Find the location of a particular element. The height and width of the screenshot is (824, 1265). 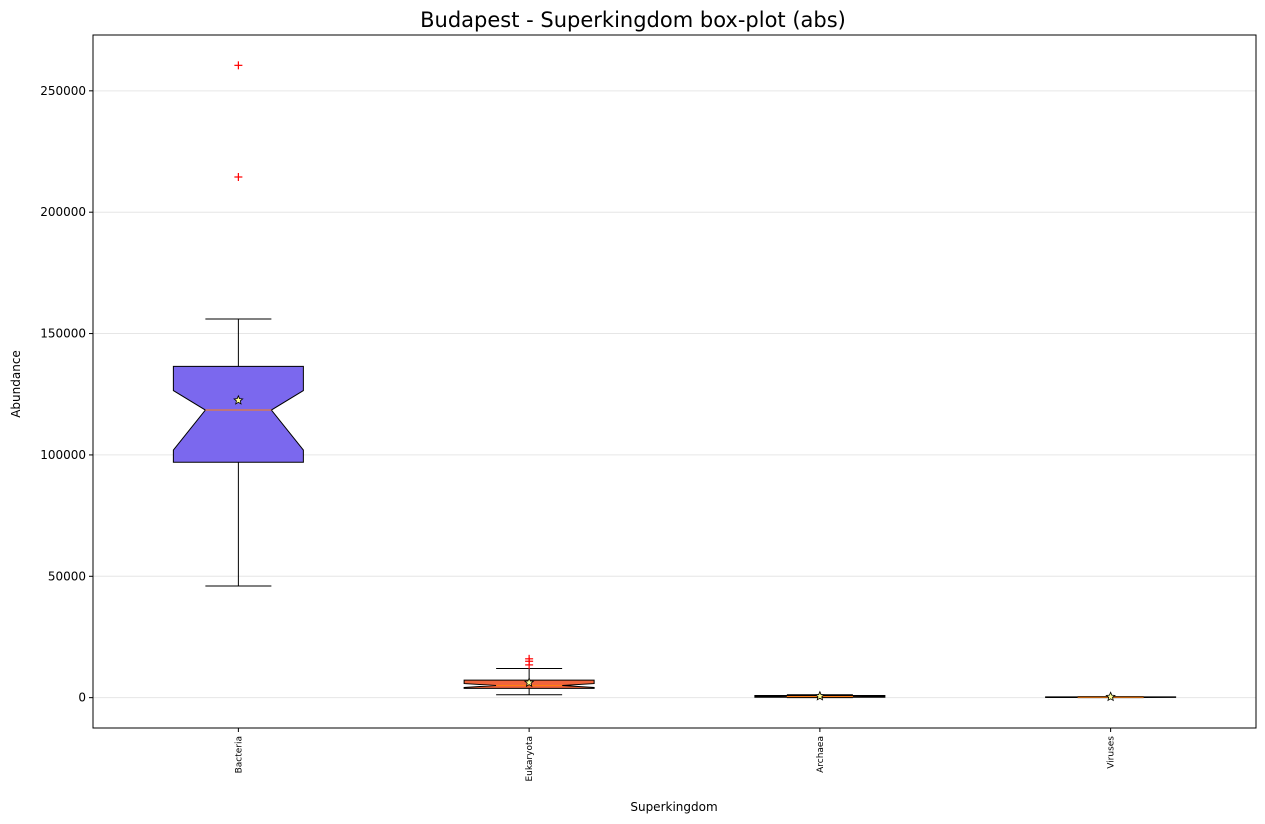

x-tick-label: Bacteria is located at coordinates (239, 754).